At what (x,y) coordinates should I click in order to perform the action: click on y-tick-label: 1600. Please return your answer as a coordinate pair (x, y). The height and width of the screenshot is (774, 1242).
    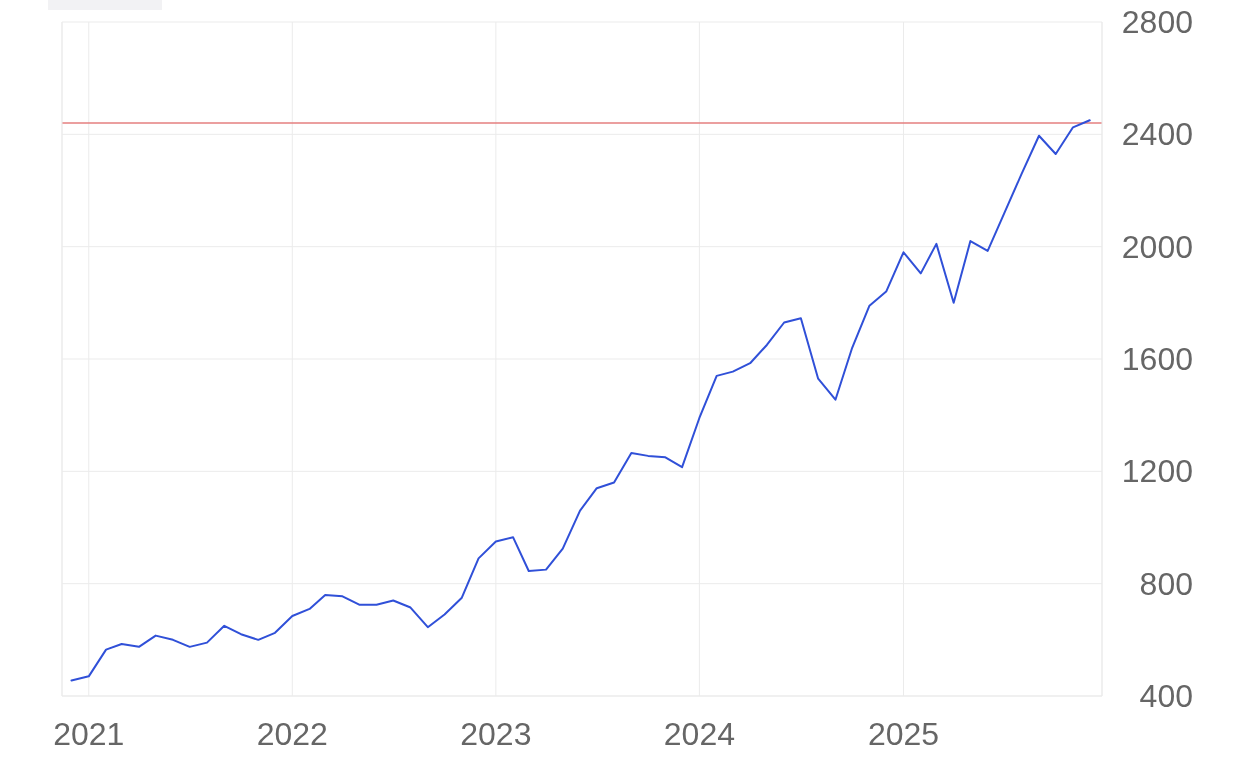
    Looking at the image, I should click on (1157, 359).